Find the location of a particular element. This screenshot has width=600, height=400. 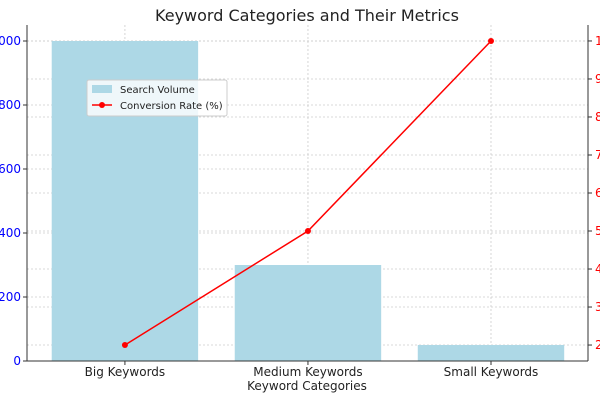

legend-marker-conversion-rate is located at coordinates (102, 105).